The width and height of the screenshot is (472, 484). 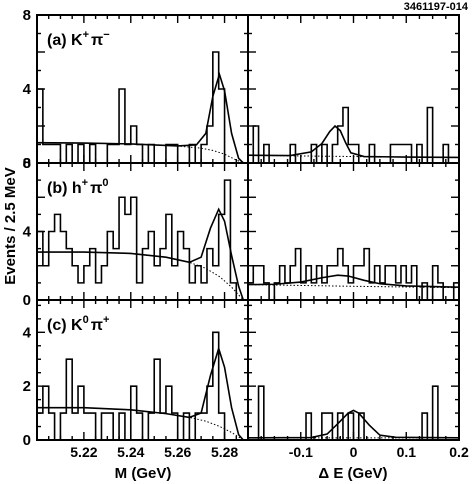 What do you see at coordinates (27, 232) in the screenshot?
I see `y-tick-label-left-middle-1: 4` at bounding box center [27, 232].